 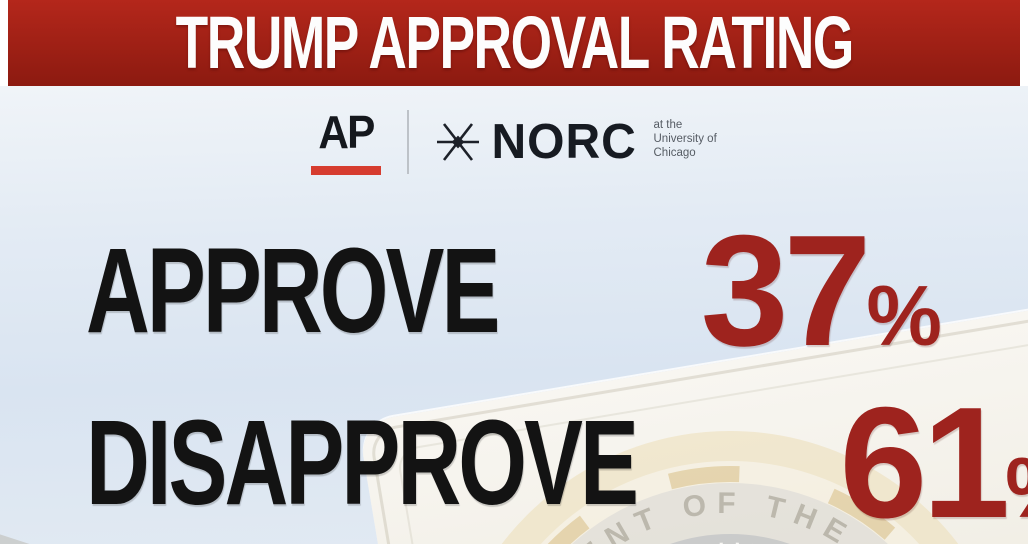 What do you see at coordinates (362, 462) in the screenshot?
I see `result-label-disapprove: DISAPPROVE` at bounding box center [362, 462].